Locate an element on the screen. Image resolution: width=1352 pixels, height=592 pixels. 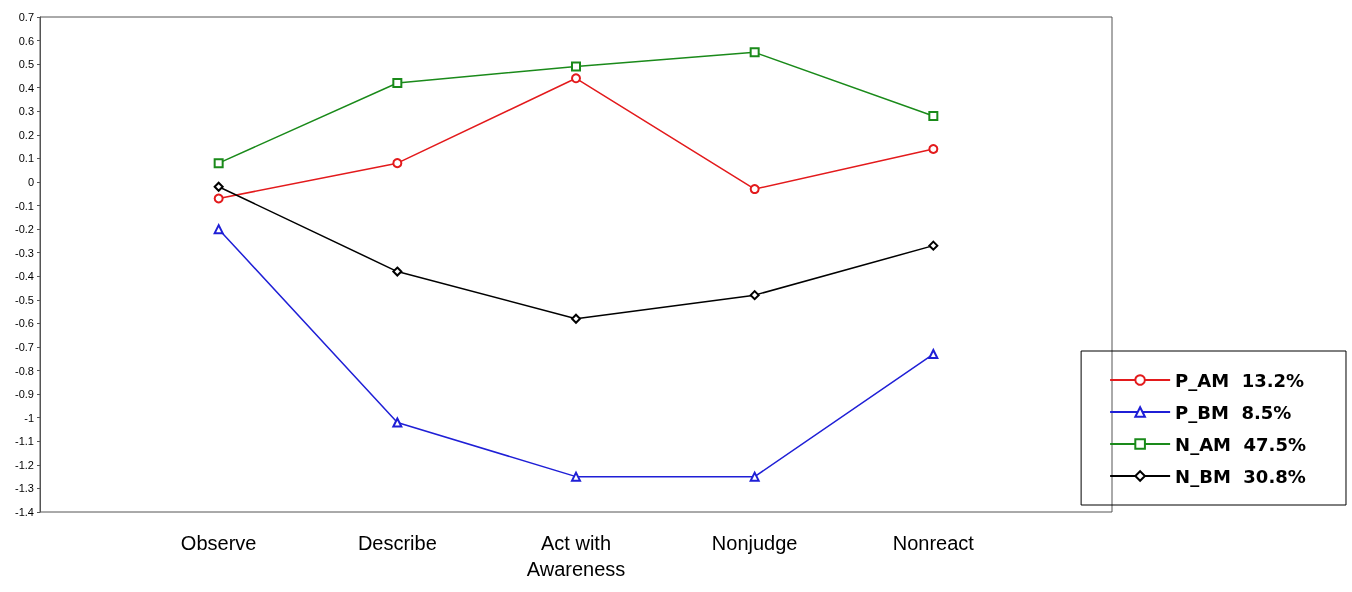
y-tick-label: -1.1 is located at coordinates (24, 441).